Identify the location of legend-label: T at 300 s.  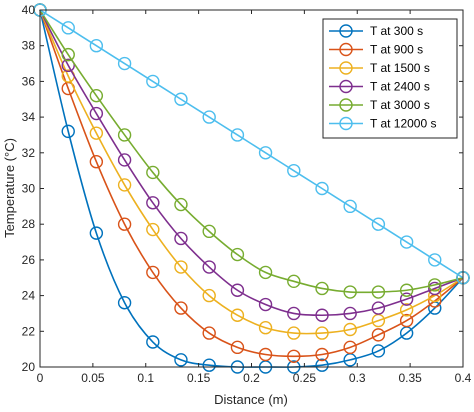
(396, 31).